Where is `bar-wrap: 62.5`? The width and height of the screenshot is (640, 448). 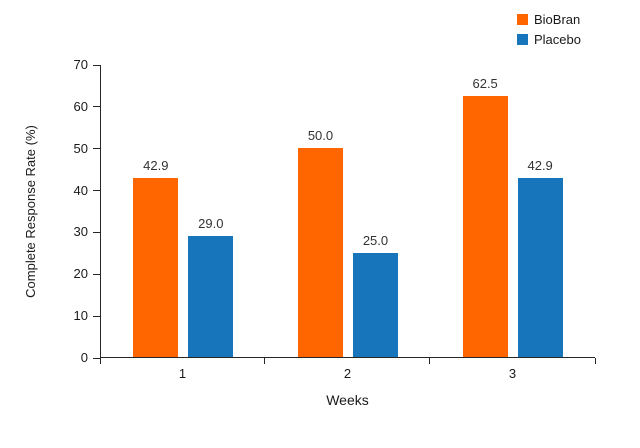
bar-wrap: 62.5 is located at coordinates (485, 211).